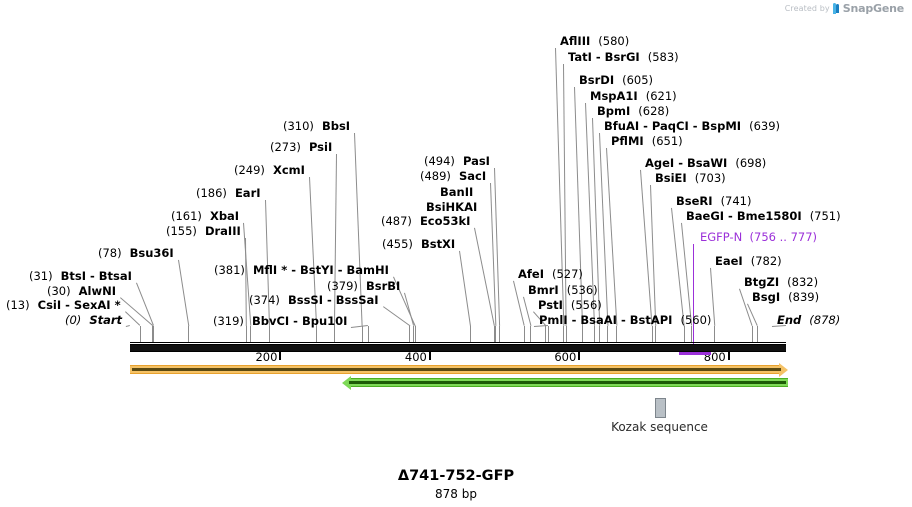  Describe the element at coordinates (808, 320) in the screenshot. I see `enzyme-label-end: End (878)` at that location.